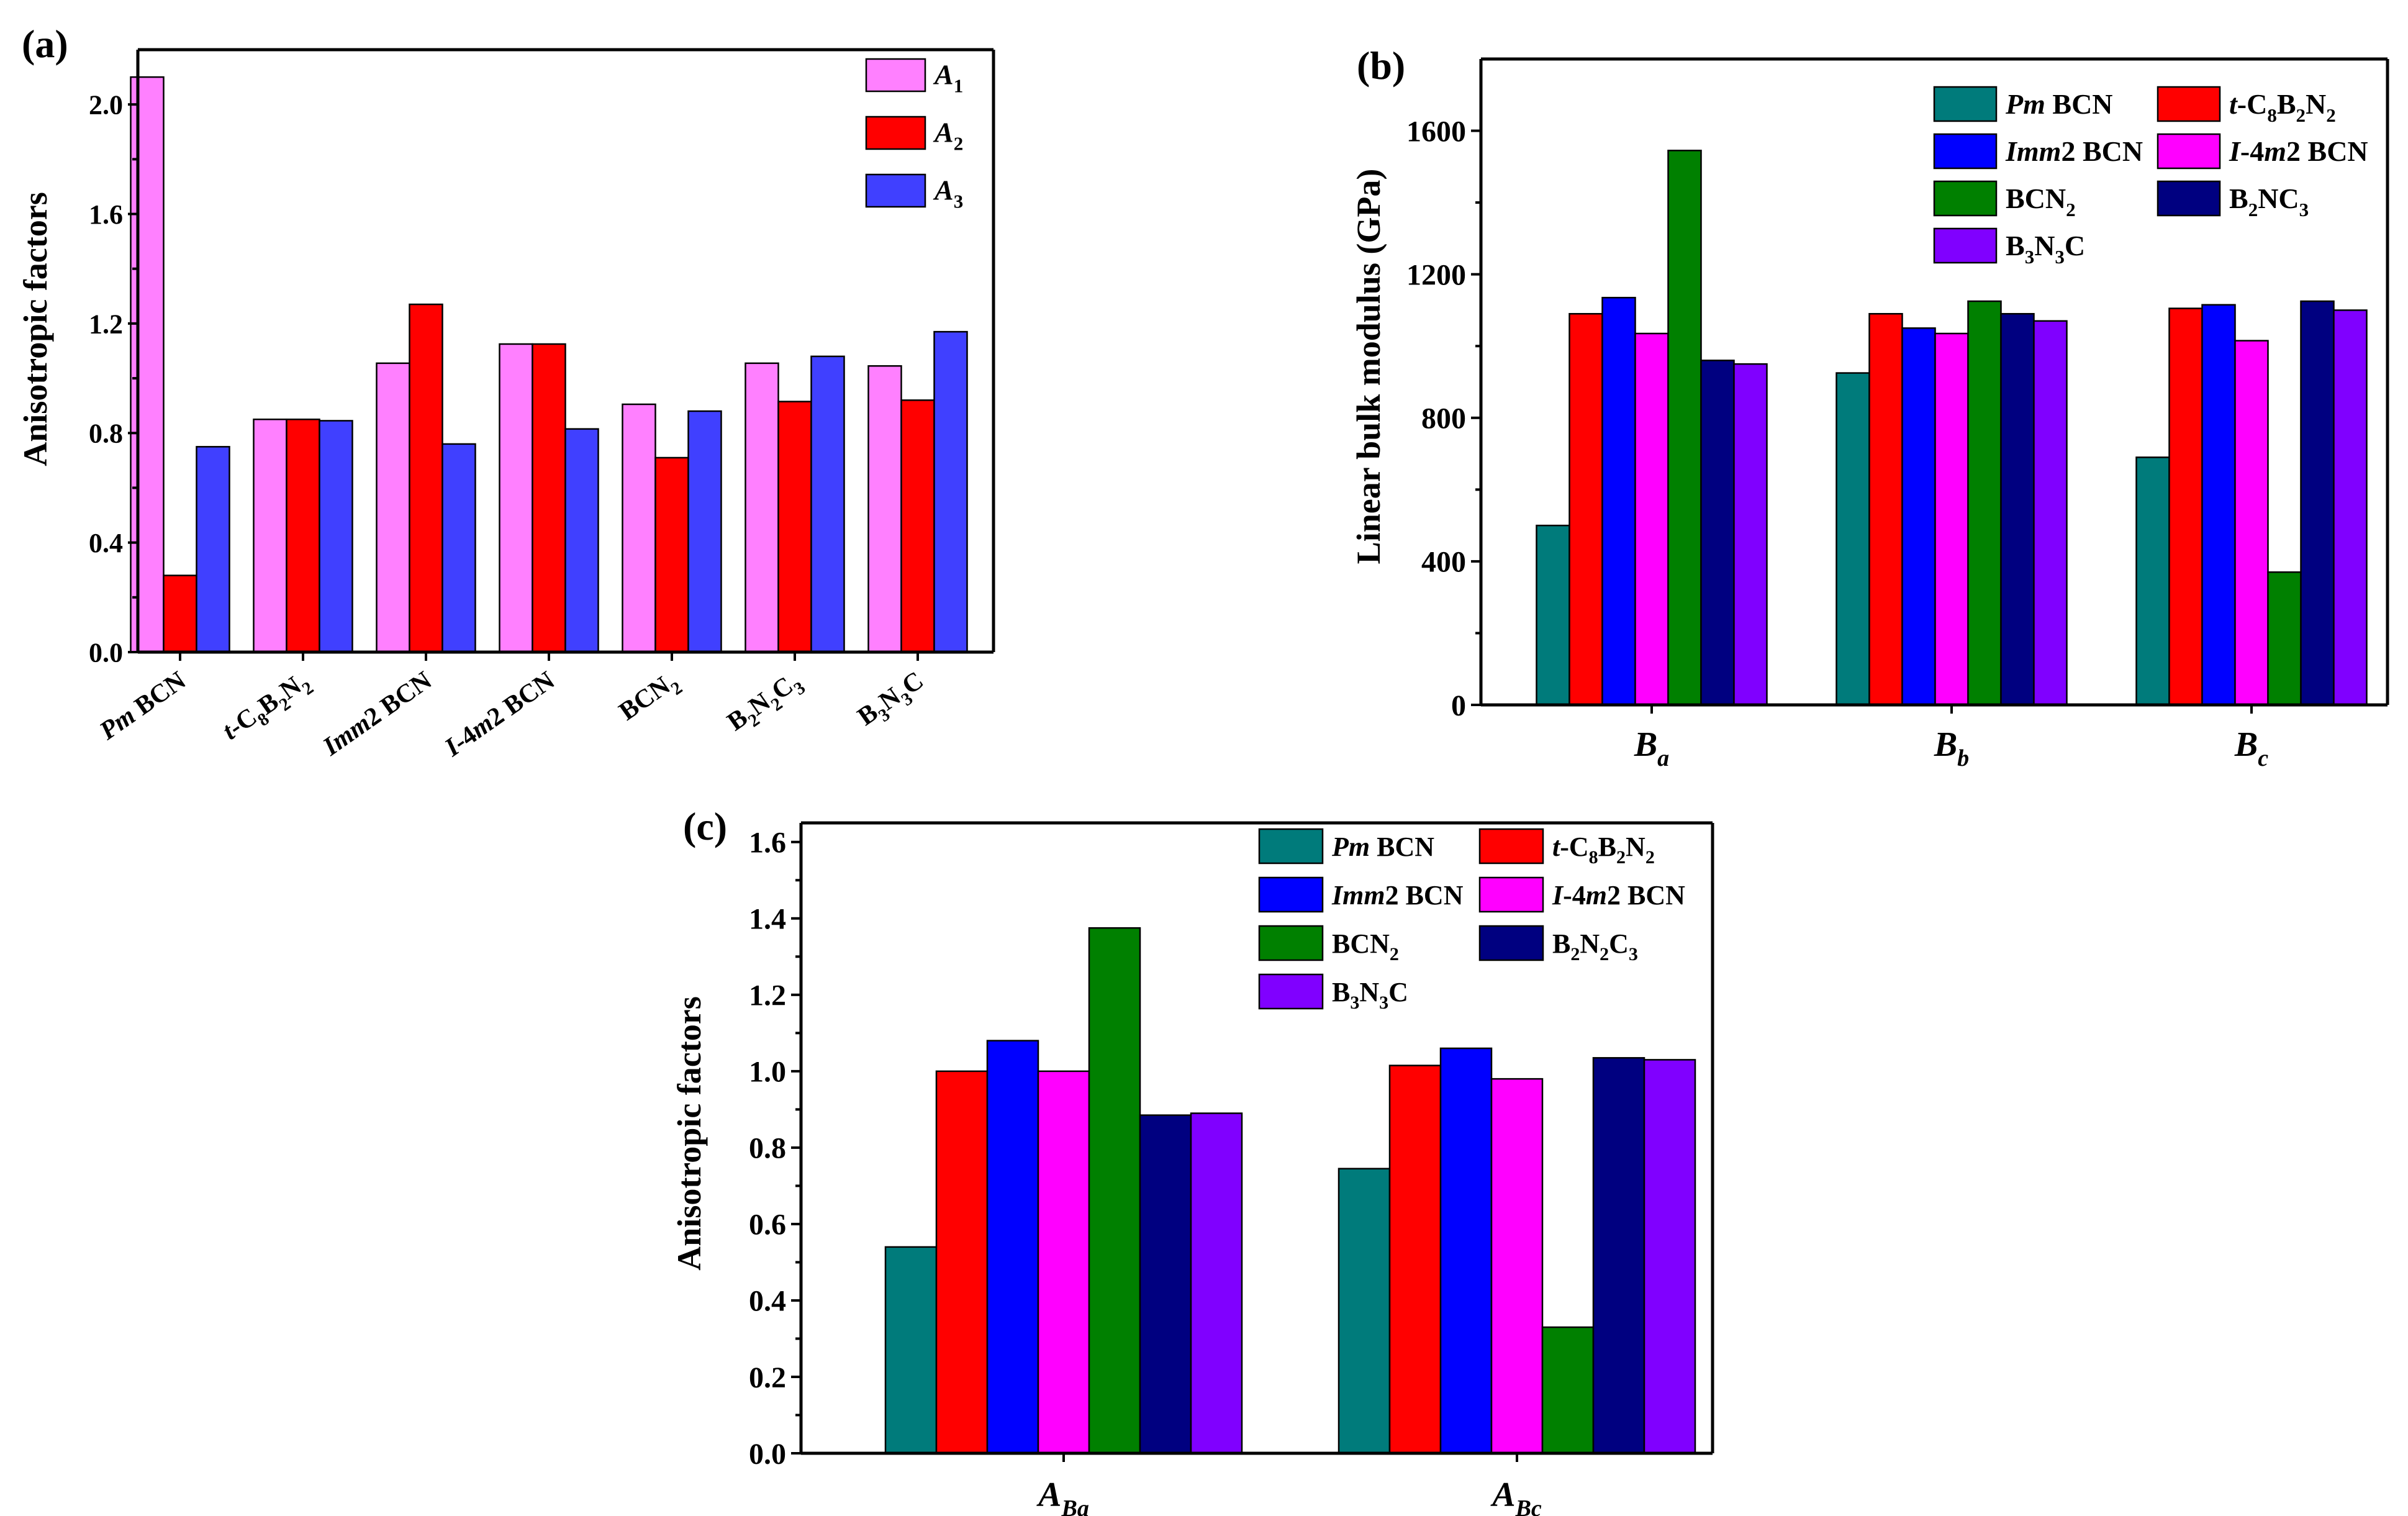 This screenshot has height=1516, width=2408. What do you see at coordinates (35, 329) in the screenshot?
I see `panel-a-y-axis-title: Anisotropic factors` at bounding box center [35, 329].